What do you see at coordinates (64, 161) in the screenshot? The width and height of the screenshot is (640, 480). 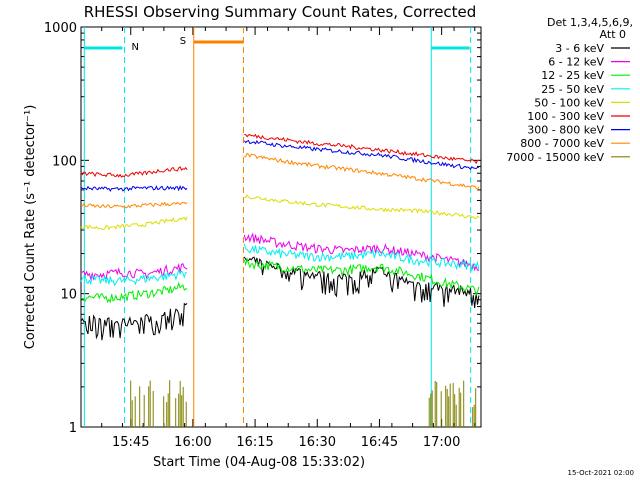 I see `y-tick-label: 100` at bounding box center [64, 161].